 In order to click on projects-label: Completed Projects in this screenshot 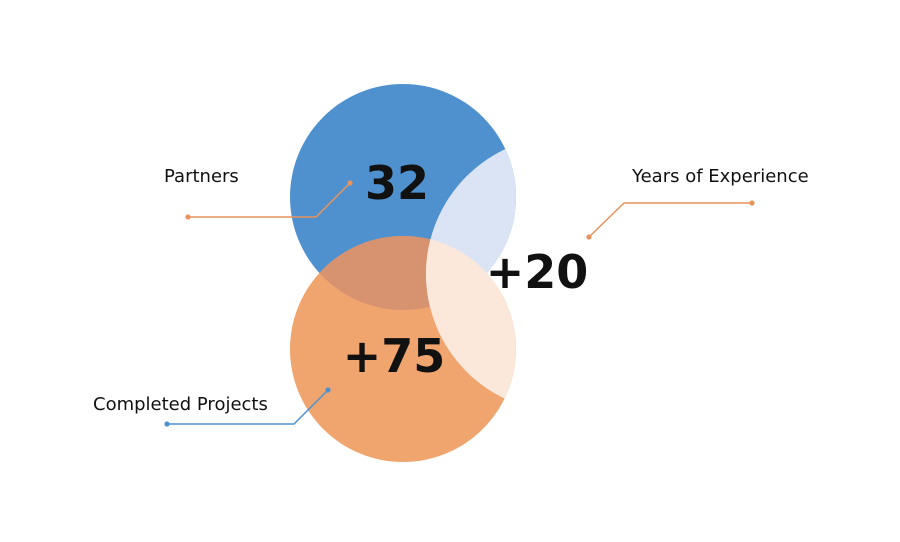, I will do `click(180, 404)`.